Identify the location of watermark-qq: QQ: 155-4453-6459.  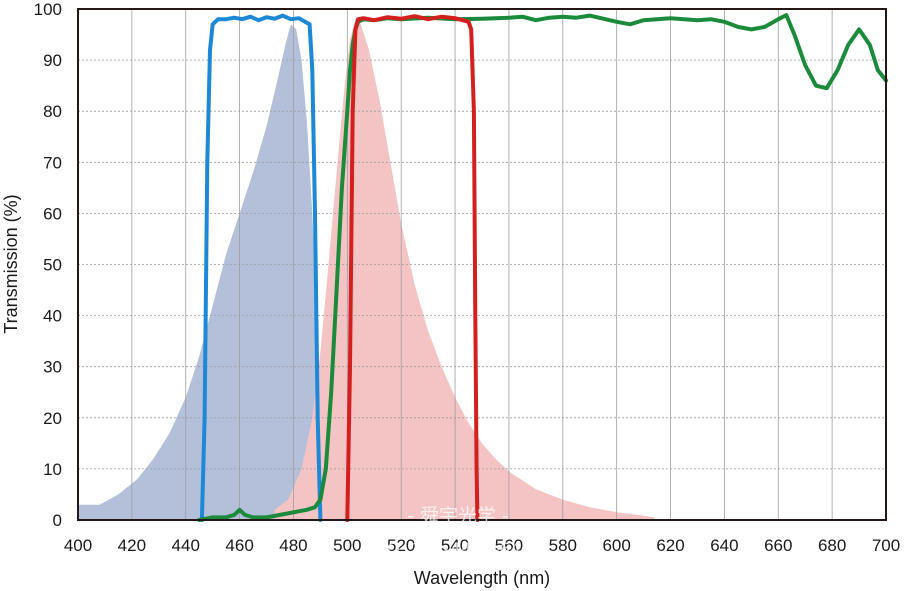
(457, 550).